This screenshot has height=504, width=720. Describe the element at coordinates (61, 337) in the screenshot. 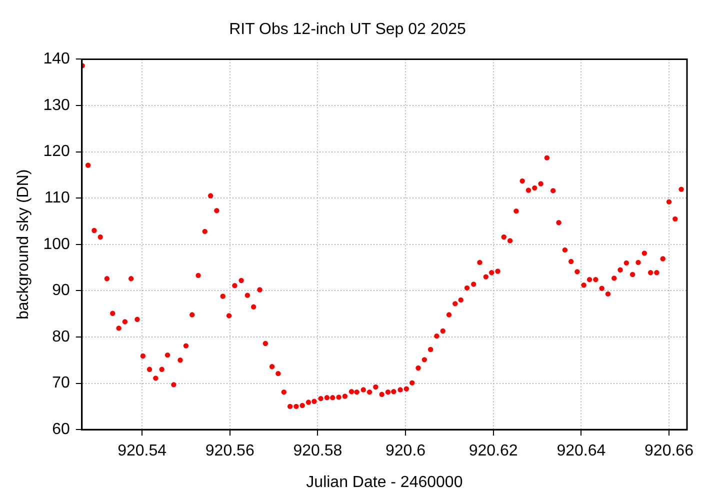

I see `y-tick-label: 80` at that location.